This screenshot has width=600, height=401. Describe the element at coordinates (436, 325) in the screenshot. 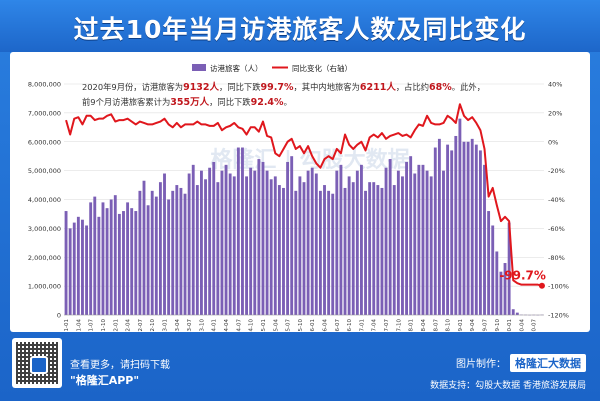

I see `x-tick-label: 2018-07` at that location.